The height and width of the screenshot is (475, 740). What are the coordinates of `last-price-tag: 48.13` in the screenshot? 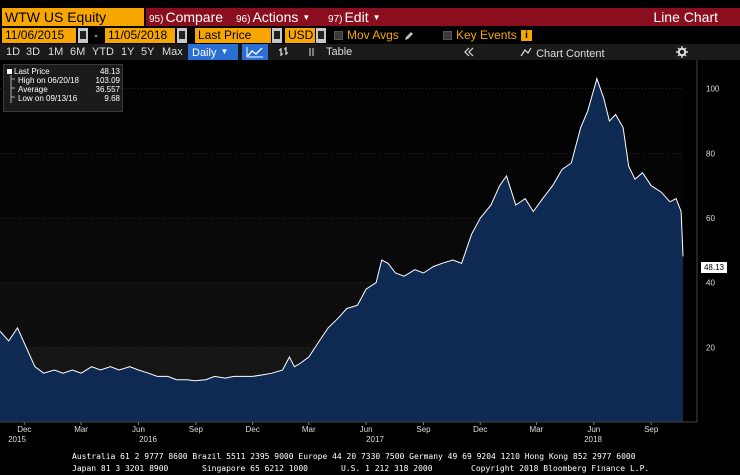 It's located at (714, 267).